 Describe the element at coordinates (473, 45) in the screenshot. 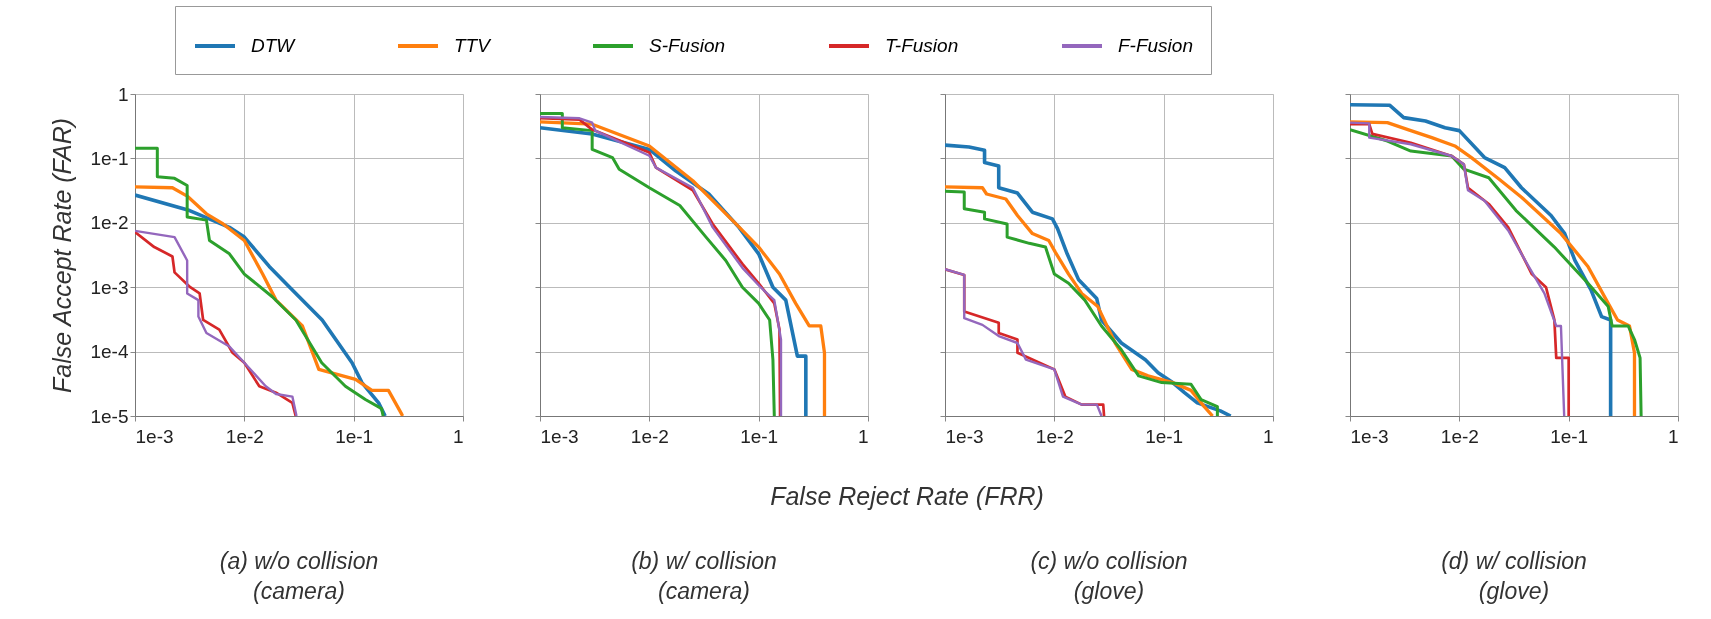

I see `legend-label: TTV` at that location.